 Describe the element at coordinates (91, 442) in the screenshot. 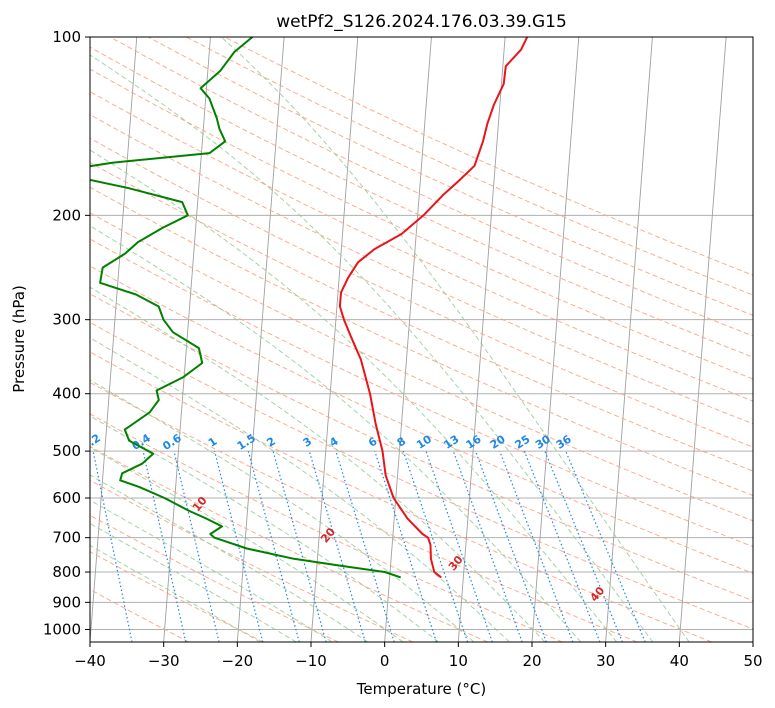

I see `mixing-ratio-label: 0.2` at that location.